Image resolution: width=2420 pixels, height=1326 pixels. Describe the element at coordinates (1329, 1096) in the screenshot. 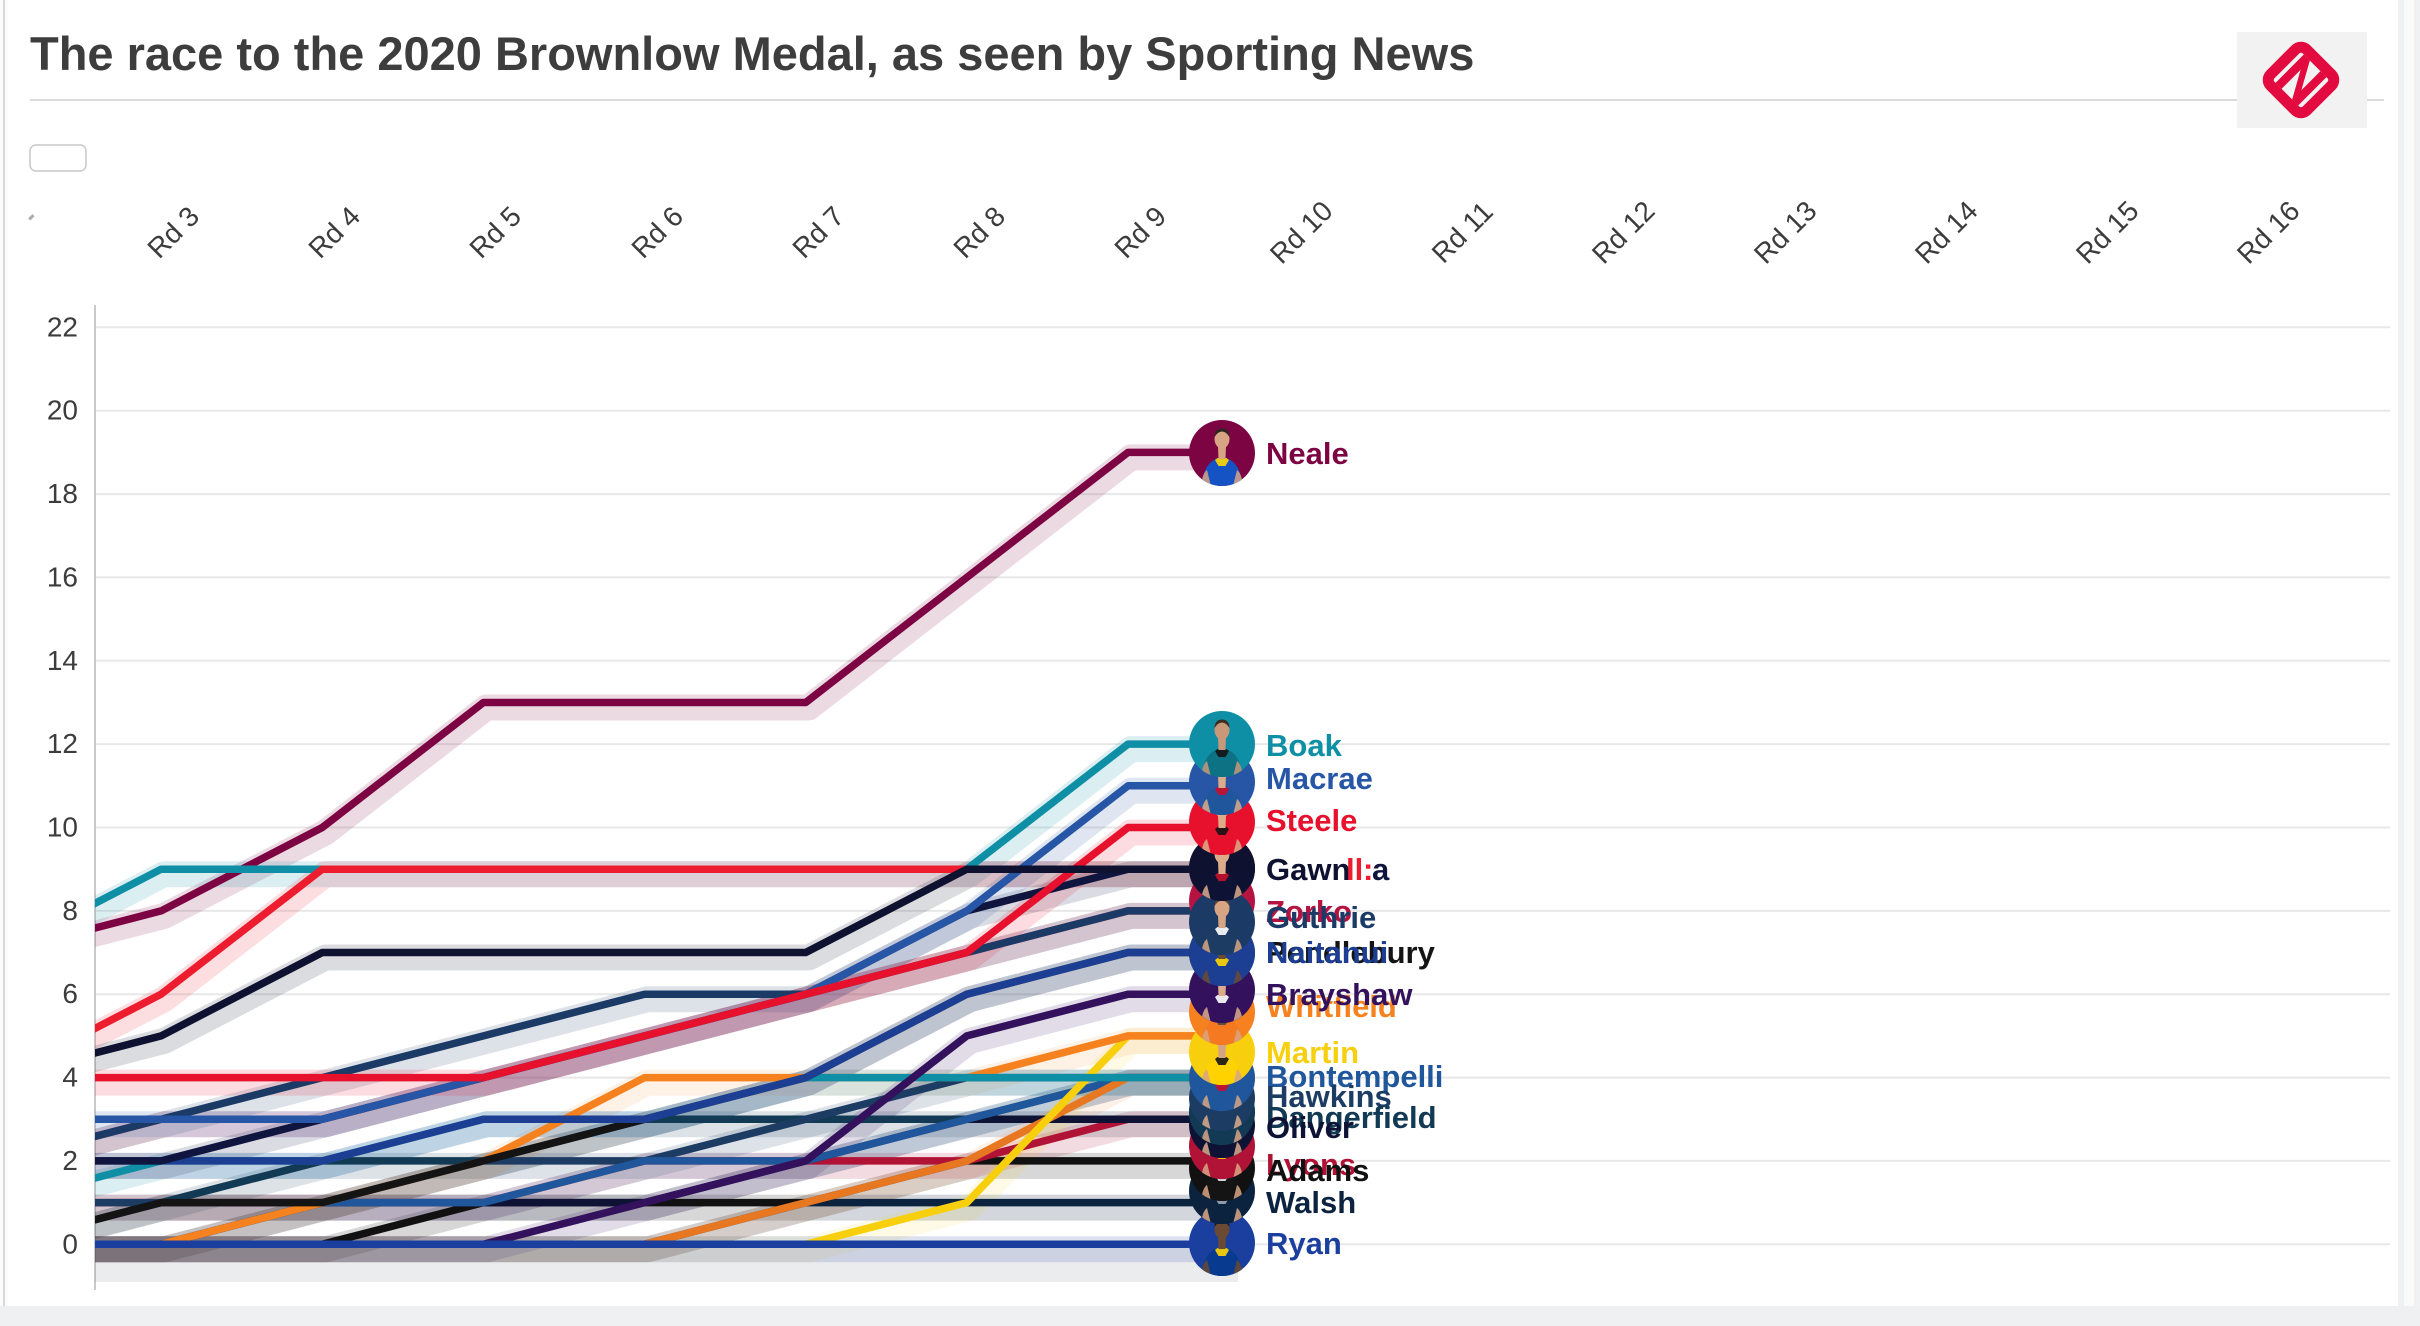

I see `svg-text: Hawkins` at that location.